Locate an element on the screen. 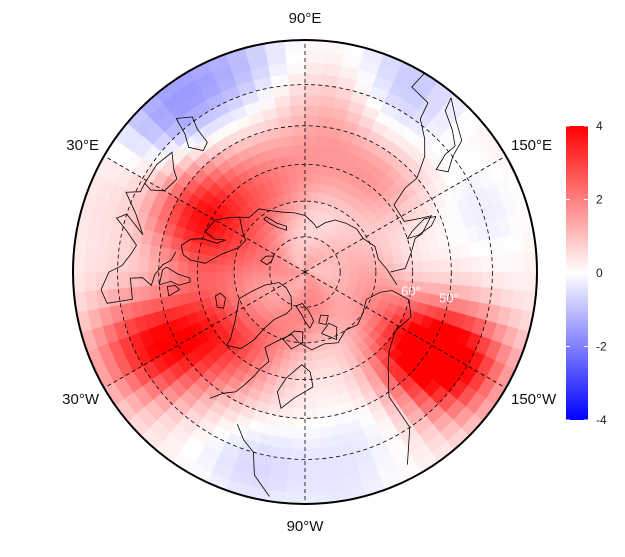 This screenshot has width=625, height=557. colorbar-tick-label: -2 is located at coordinates (601, 347).